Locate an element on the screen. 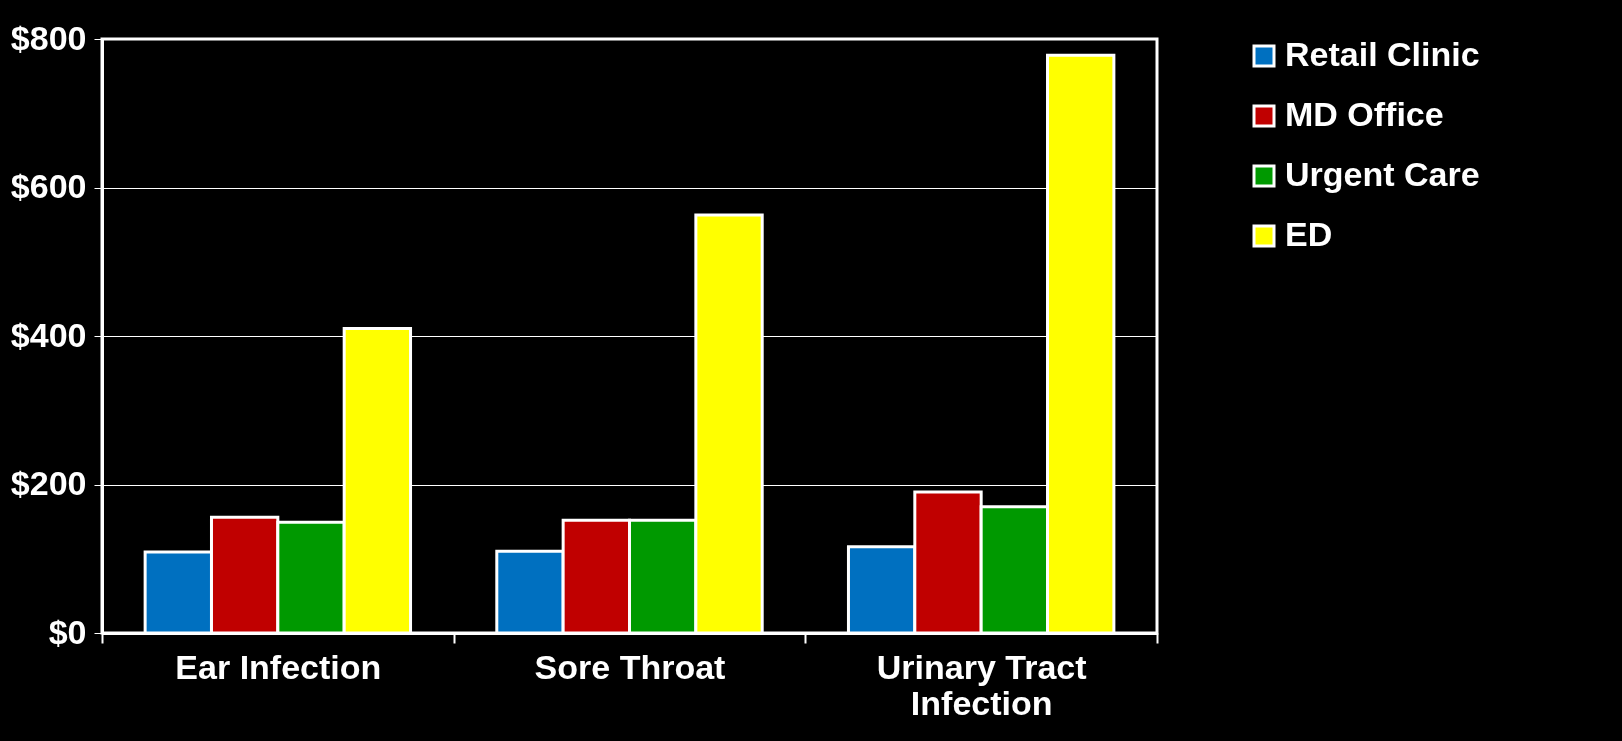  legend-label: Urgent Care is located at coordinates (1382, 174).